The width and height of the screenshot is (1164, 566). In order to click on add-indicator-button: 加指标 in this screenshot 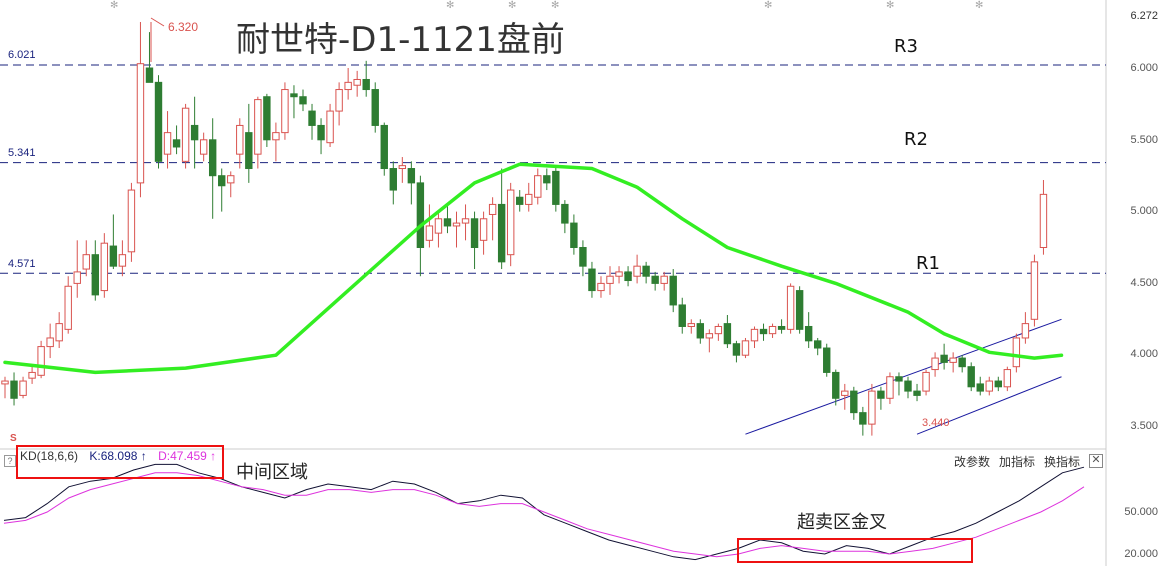, I will do `click(1017, 462)`.